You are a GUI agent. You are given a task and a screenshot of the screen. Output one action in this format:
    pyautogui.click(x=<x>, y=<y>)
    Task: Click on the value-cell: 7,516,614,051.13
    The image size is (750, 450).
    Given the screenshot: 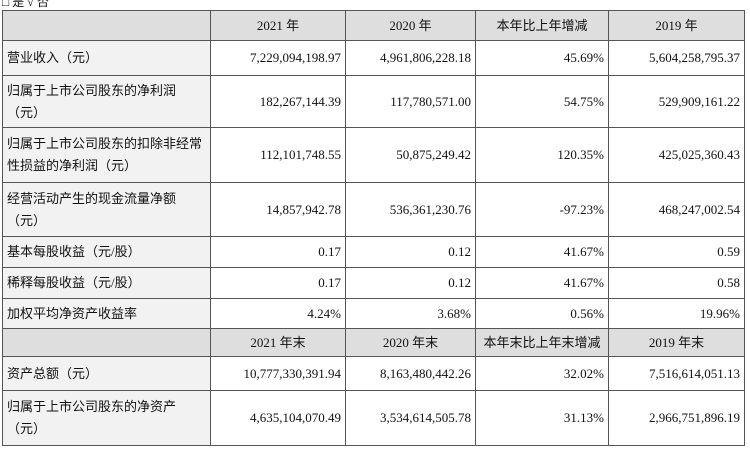 What is the action you would take?
    pyautogui.click(x=676, y=373)
    